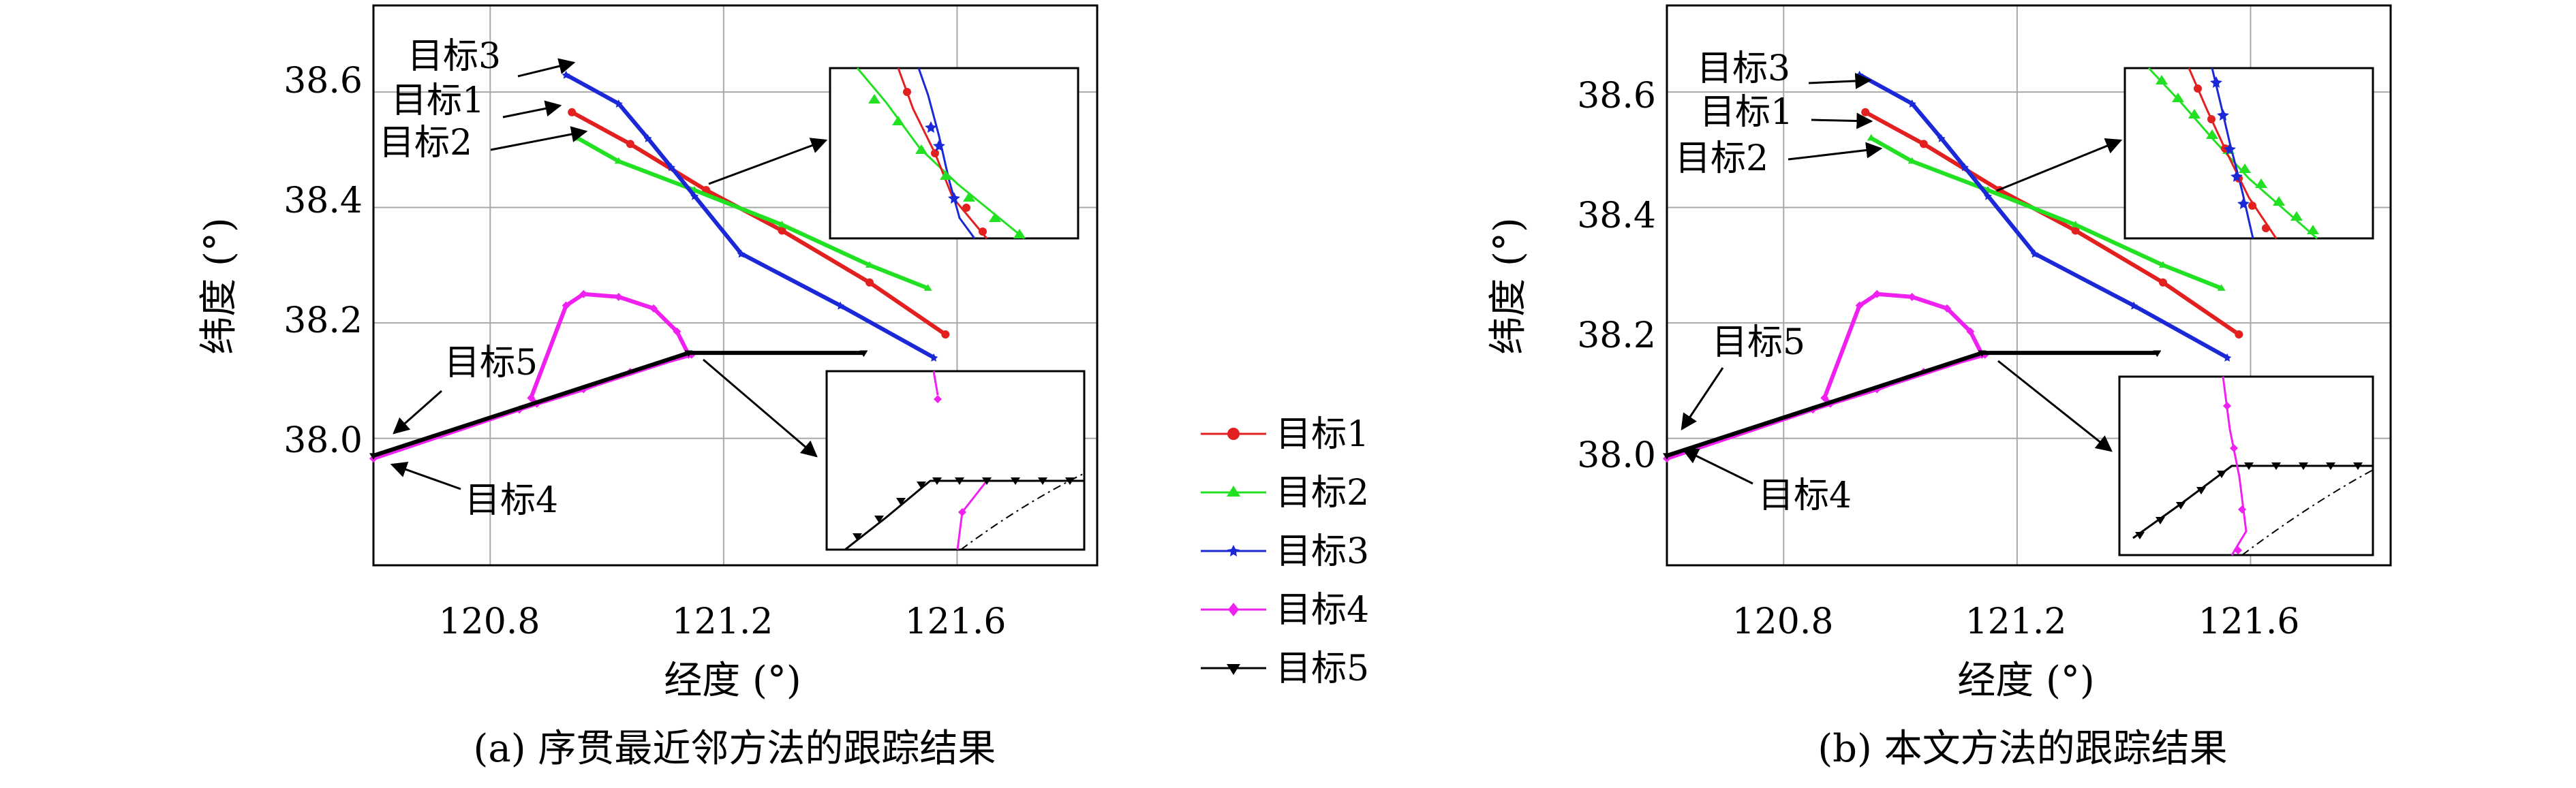  What do you see at coordinates (735, 749) in the screenshot?
I see `caption-a: (a) 序贯最近邻方法的跟踪结果` at bounding box center [735, 749].